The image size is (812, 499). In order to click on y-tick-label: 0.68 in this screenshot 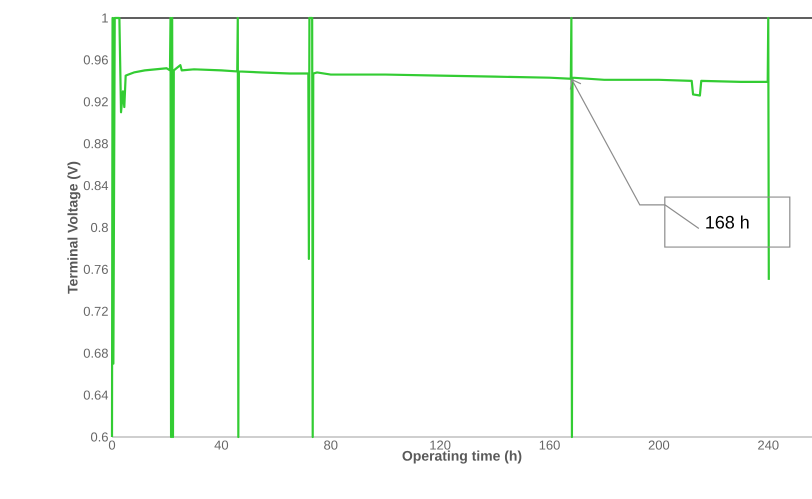, I will do `click(96, 353)`.